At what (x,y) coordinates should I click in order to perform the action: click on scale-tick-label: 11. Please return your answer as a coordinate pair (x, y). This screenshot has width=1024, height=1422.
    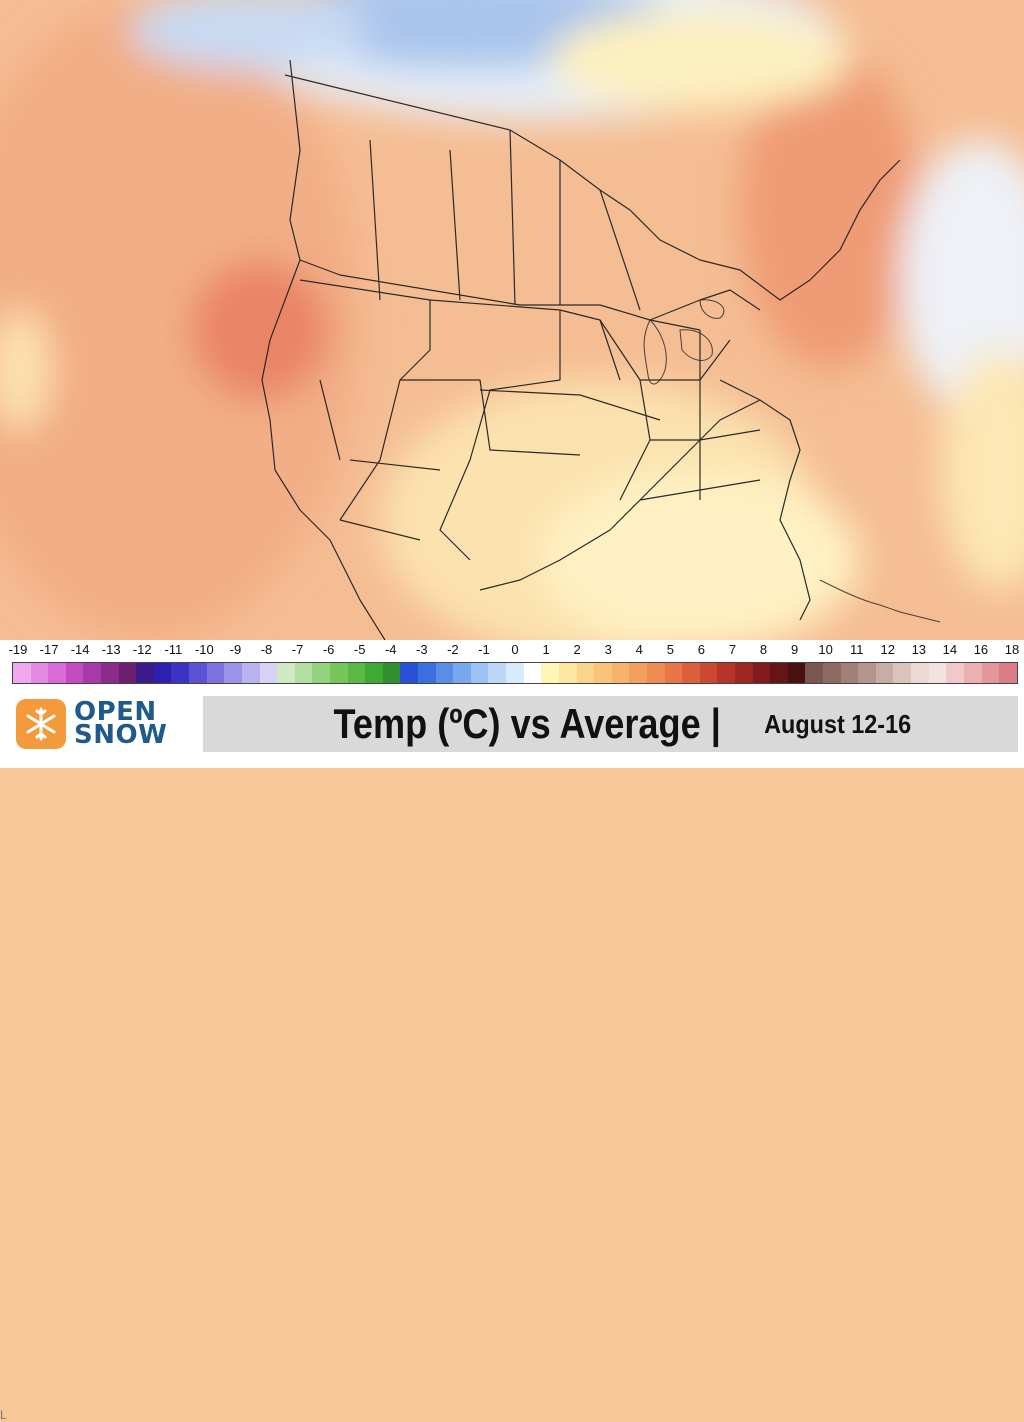
    Looking at the image, I should click on (856, 649).